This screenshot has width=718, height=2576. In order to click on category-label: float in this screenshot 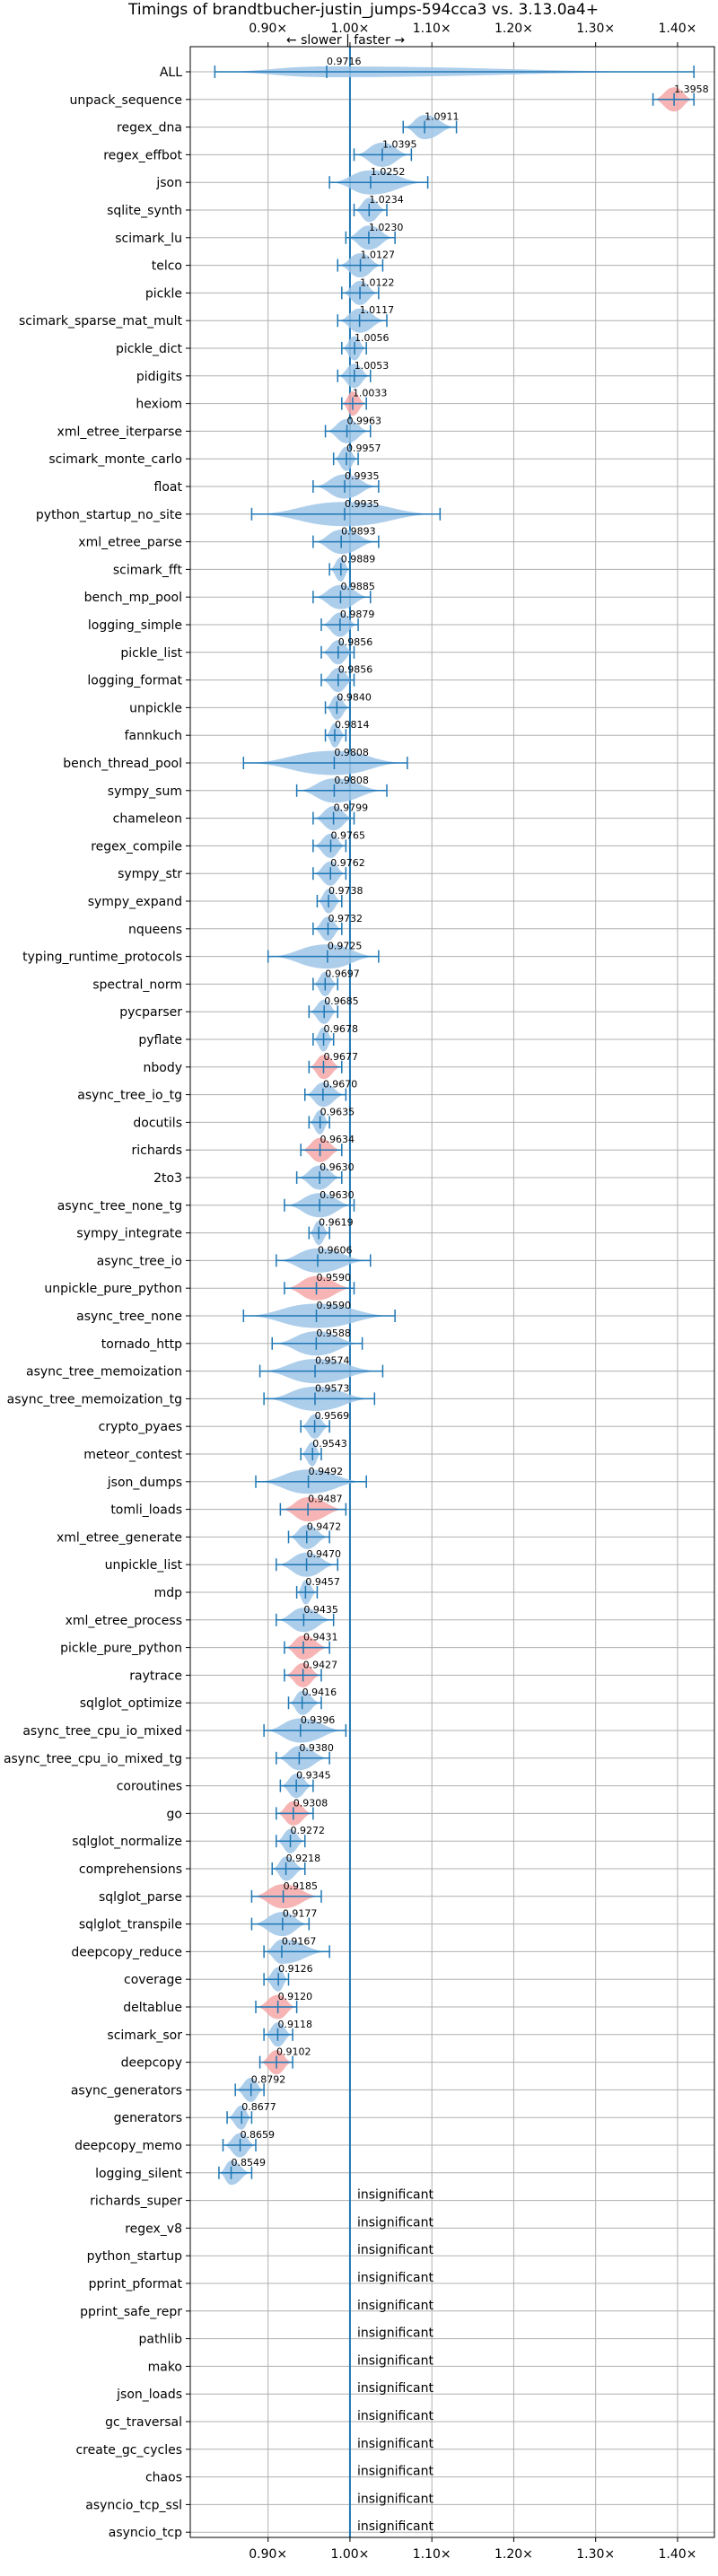, I will do `click(168, 487)`.